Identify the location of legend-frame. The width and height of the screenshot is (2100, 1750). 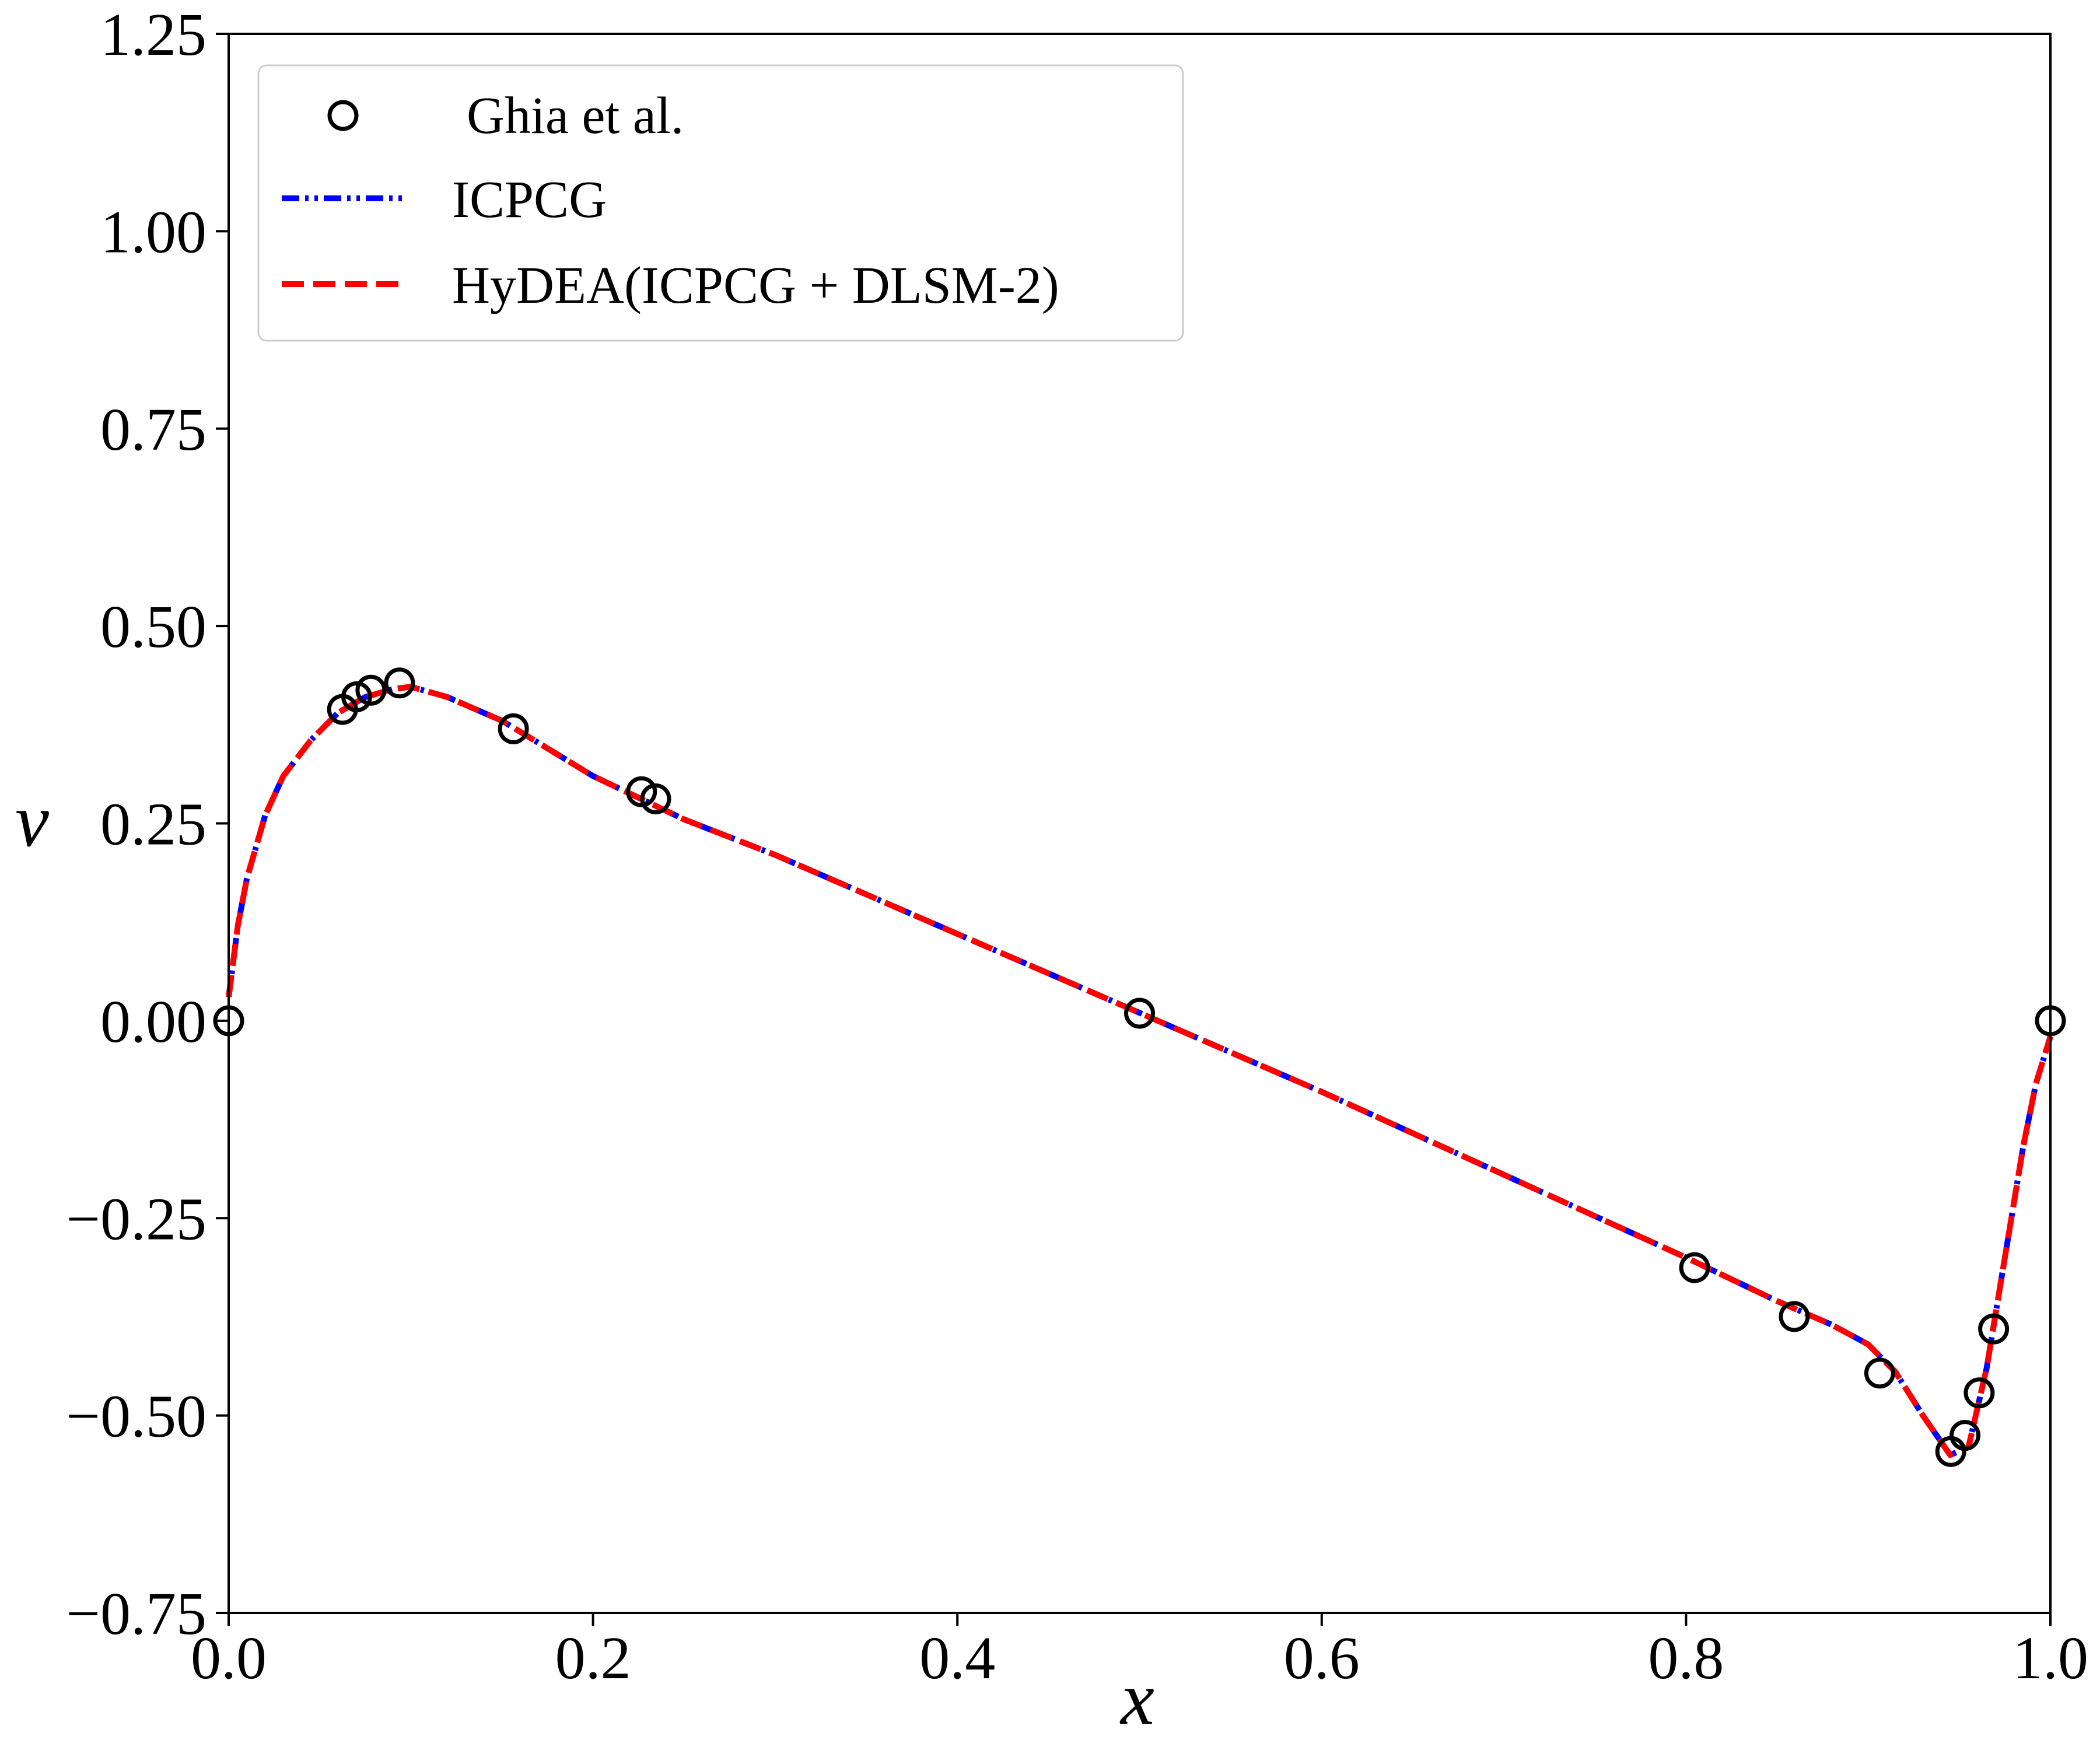
(720, 203).